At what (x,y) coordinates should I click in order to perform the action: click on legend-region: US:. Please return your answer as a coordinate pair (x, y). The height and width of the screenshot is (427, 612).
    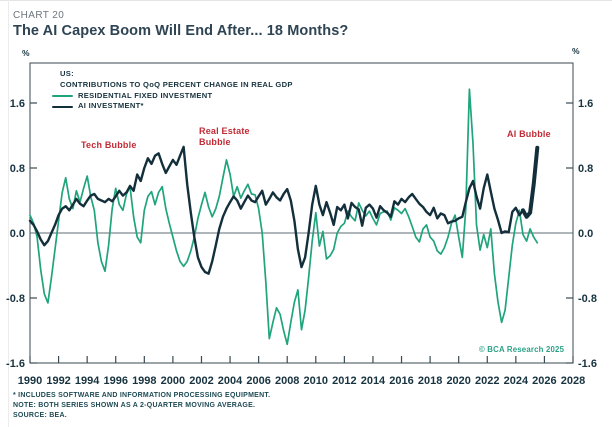
    Looking at the image, I should click on (67, 73).